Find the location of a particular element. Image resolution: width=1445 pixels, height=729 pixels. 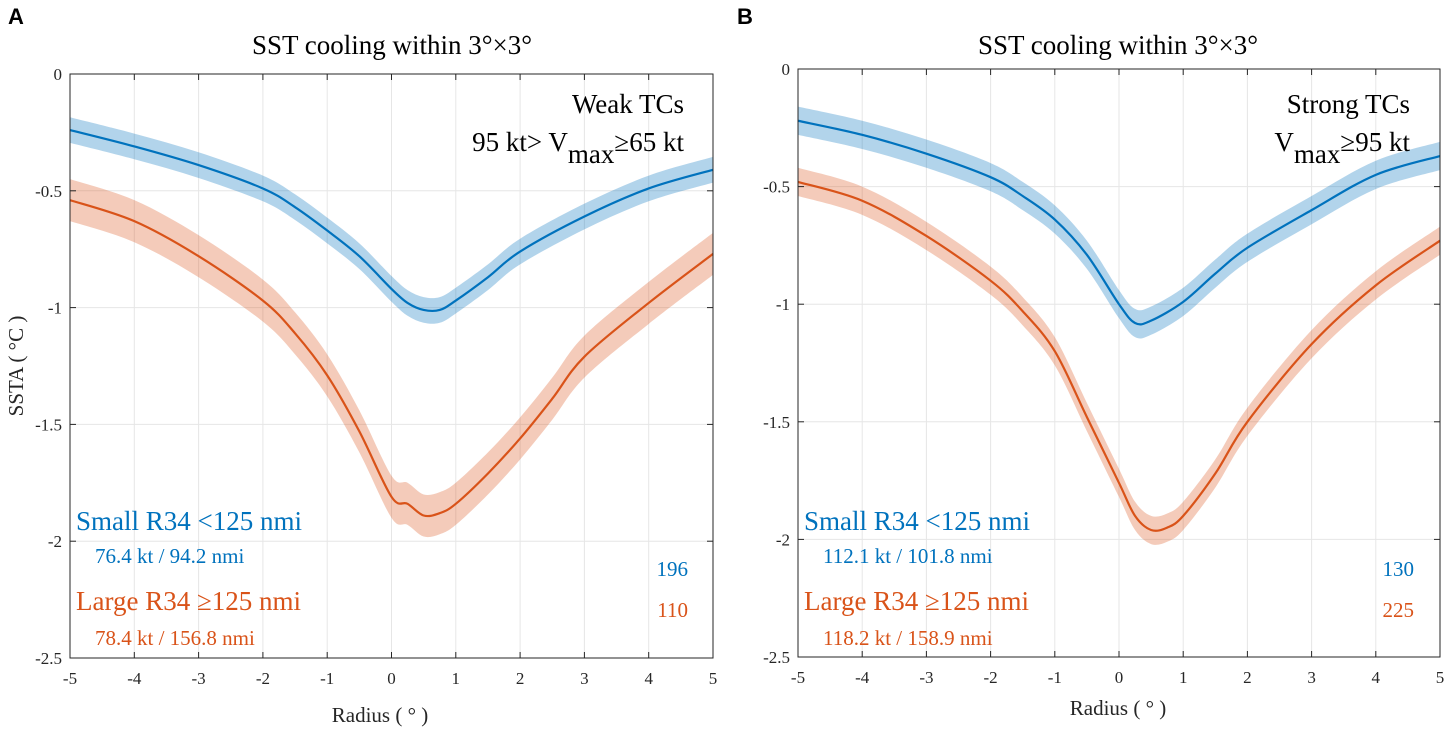

legend-small-stats: 112.1 kt / 101.8 nmi is located at coordinates (908, 556).